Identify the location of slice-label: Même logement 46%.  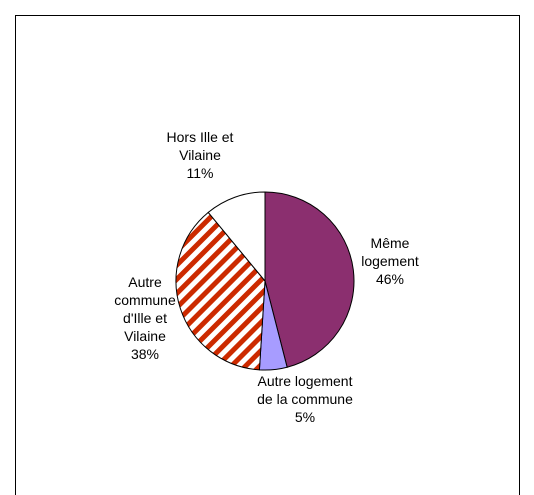
(390, 261).